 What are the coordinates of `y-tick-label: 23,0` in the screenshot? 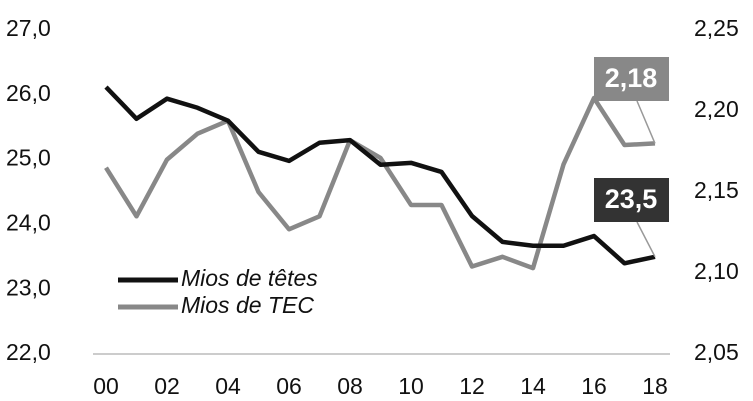 It's located at (28, 287).